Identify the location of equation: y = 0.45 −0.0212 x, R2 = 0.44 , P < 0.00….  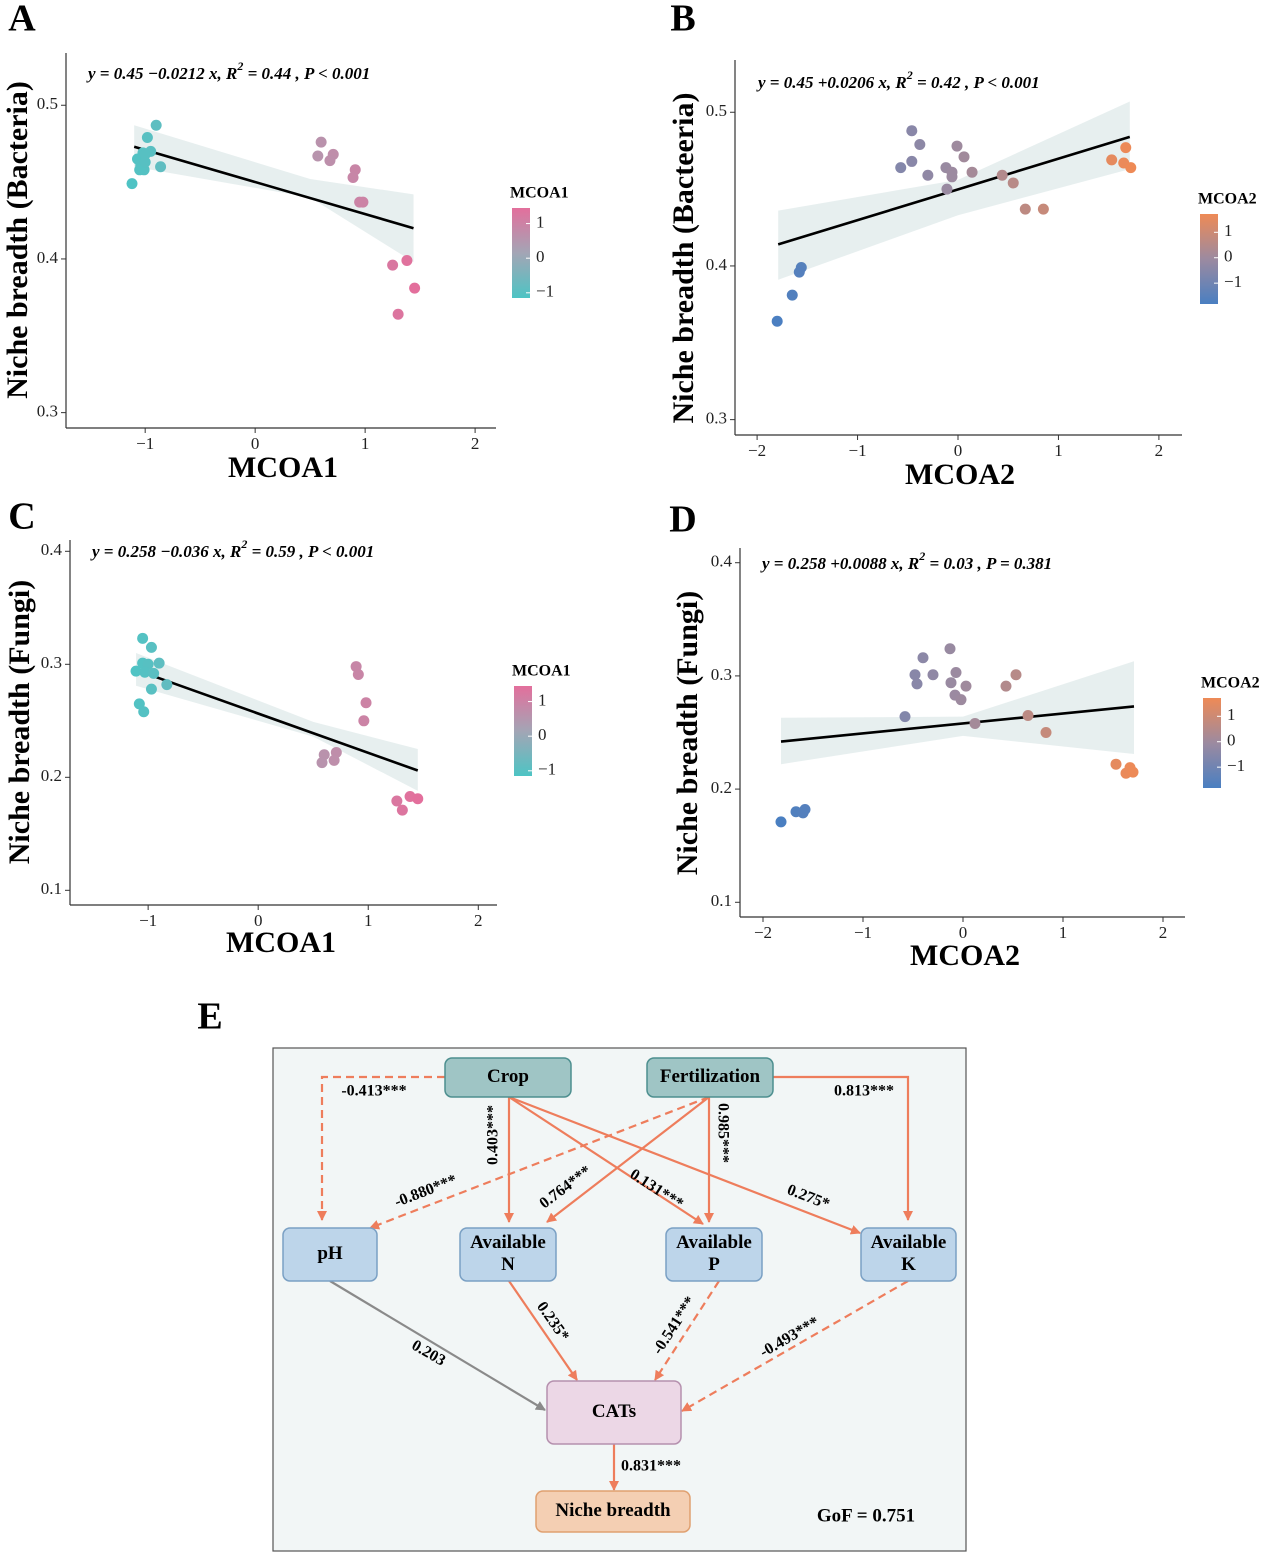
(228, 71).